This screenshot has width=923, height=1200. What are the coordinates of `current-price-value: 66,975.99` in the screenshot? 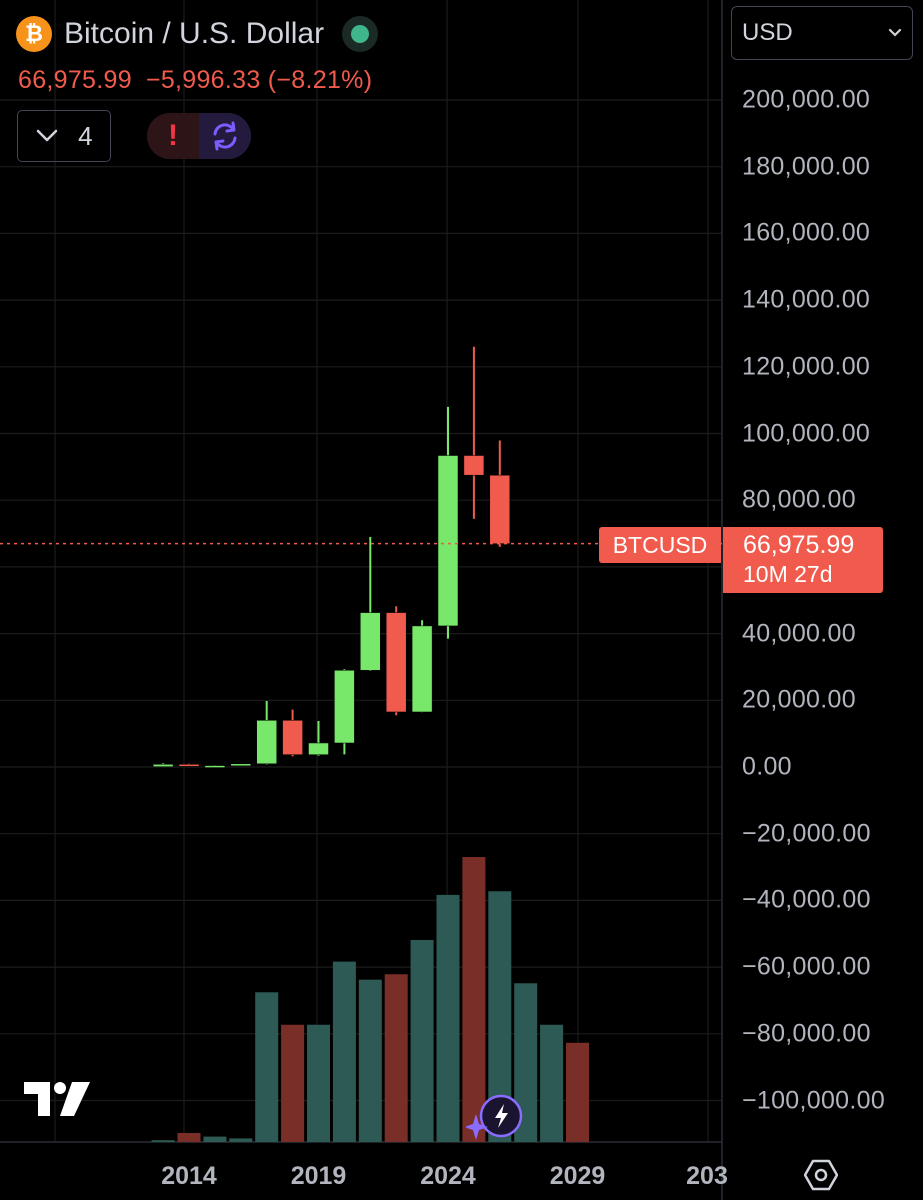 It's located at (799, 545).